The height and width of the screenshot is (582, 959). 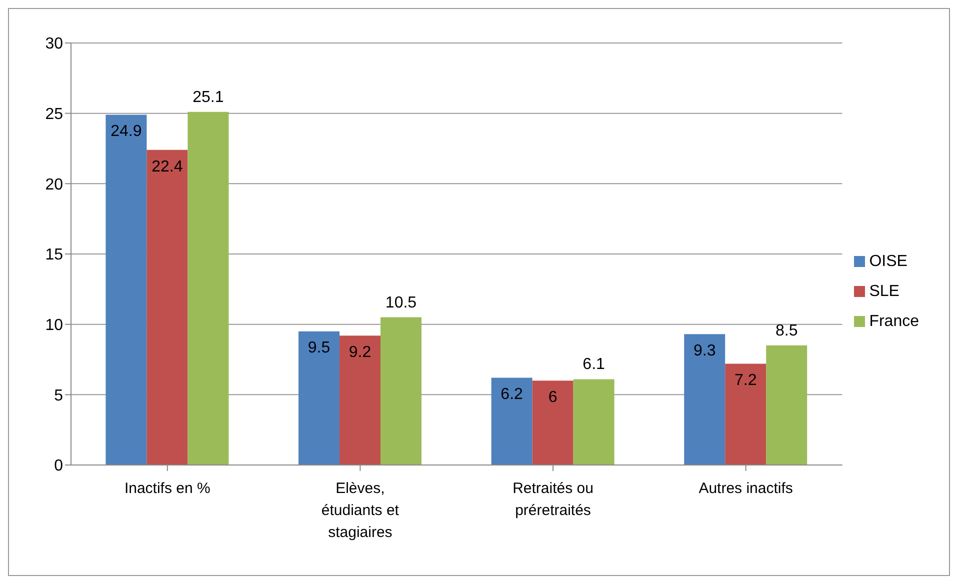 What do you see at coordinates (54, 325) in the screenshot?
I see `y-tick-label: 10` at bounding box center [54, 325].